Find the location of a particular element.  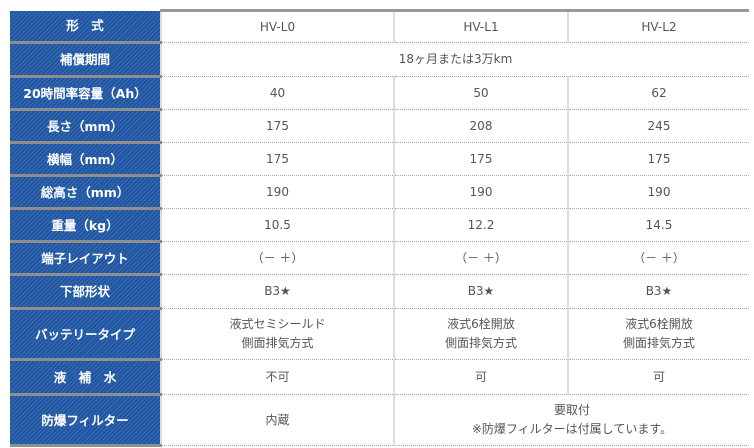

table-row: 横幅（mm） 175 175 175 is located at coordinates (379, 159).